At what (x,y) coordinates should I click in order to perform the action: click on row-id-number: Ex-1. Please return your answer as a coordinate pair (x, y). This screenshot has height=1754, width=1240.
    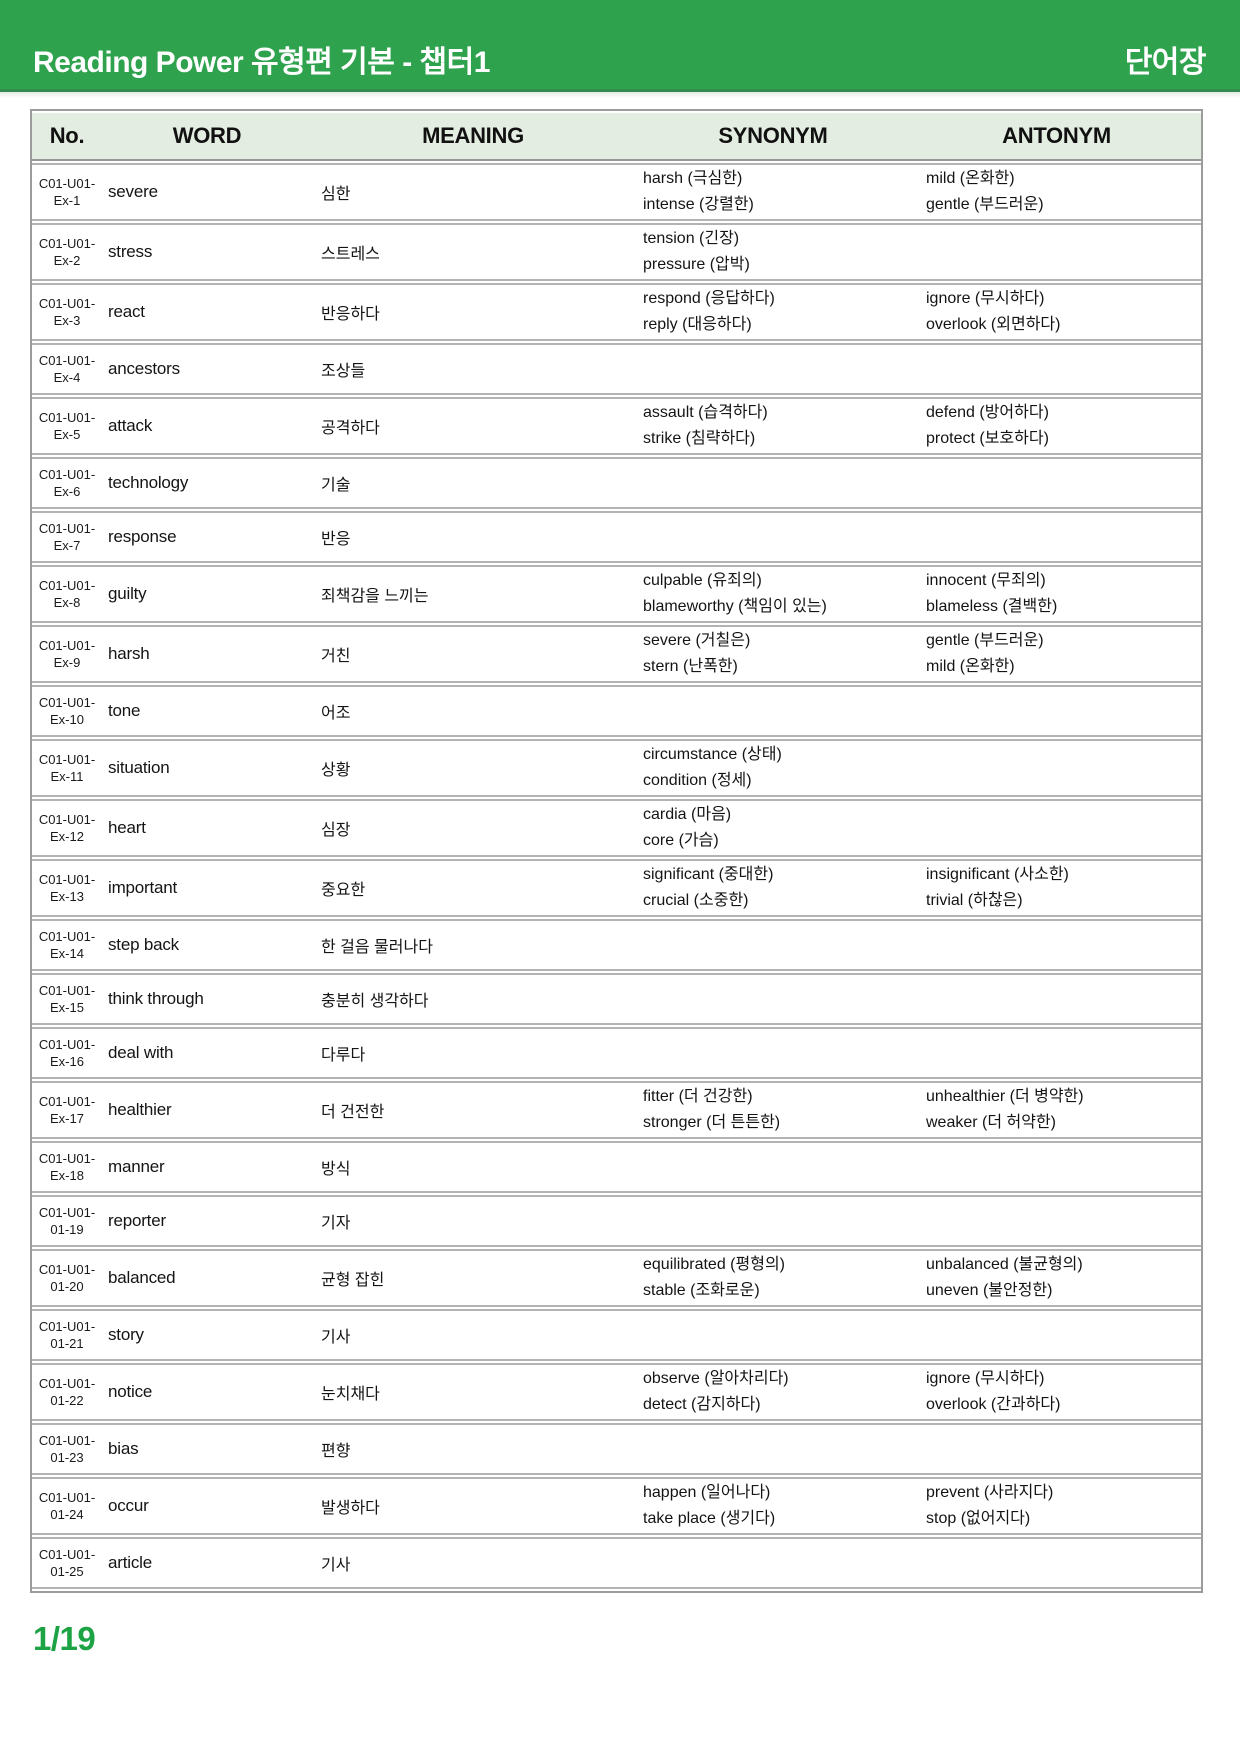
    Looking at the image, I should click on (67, 200).